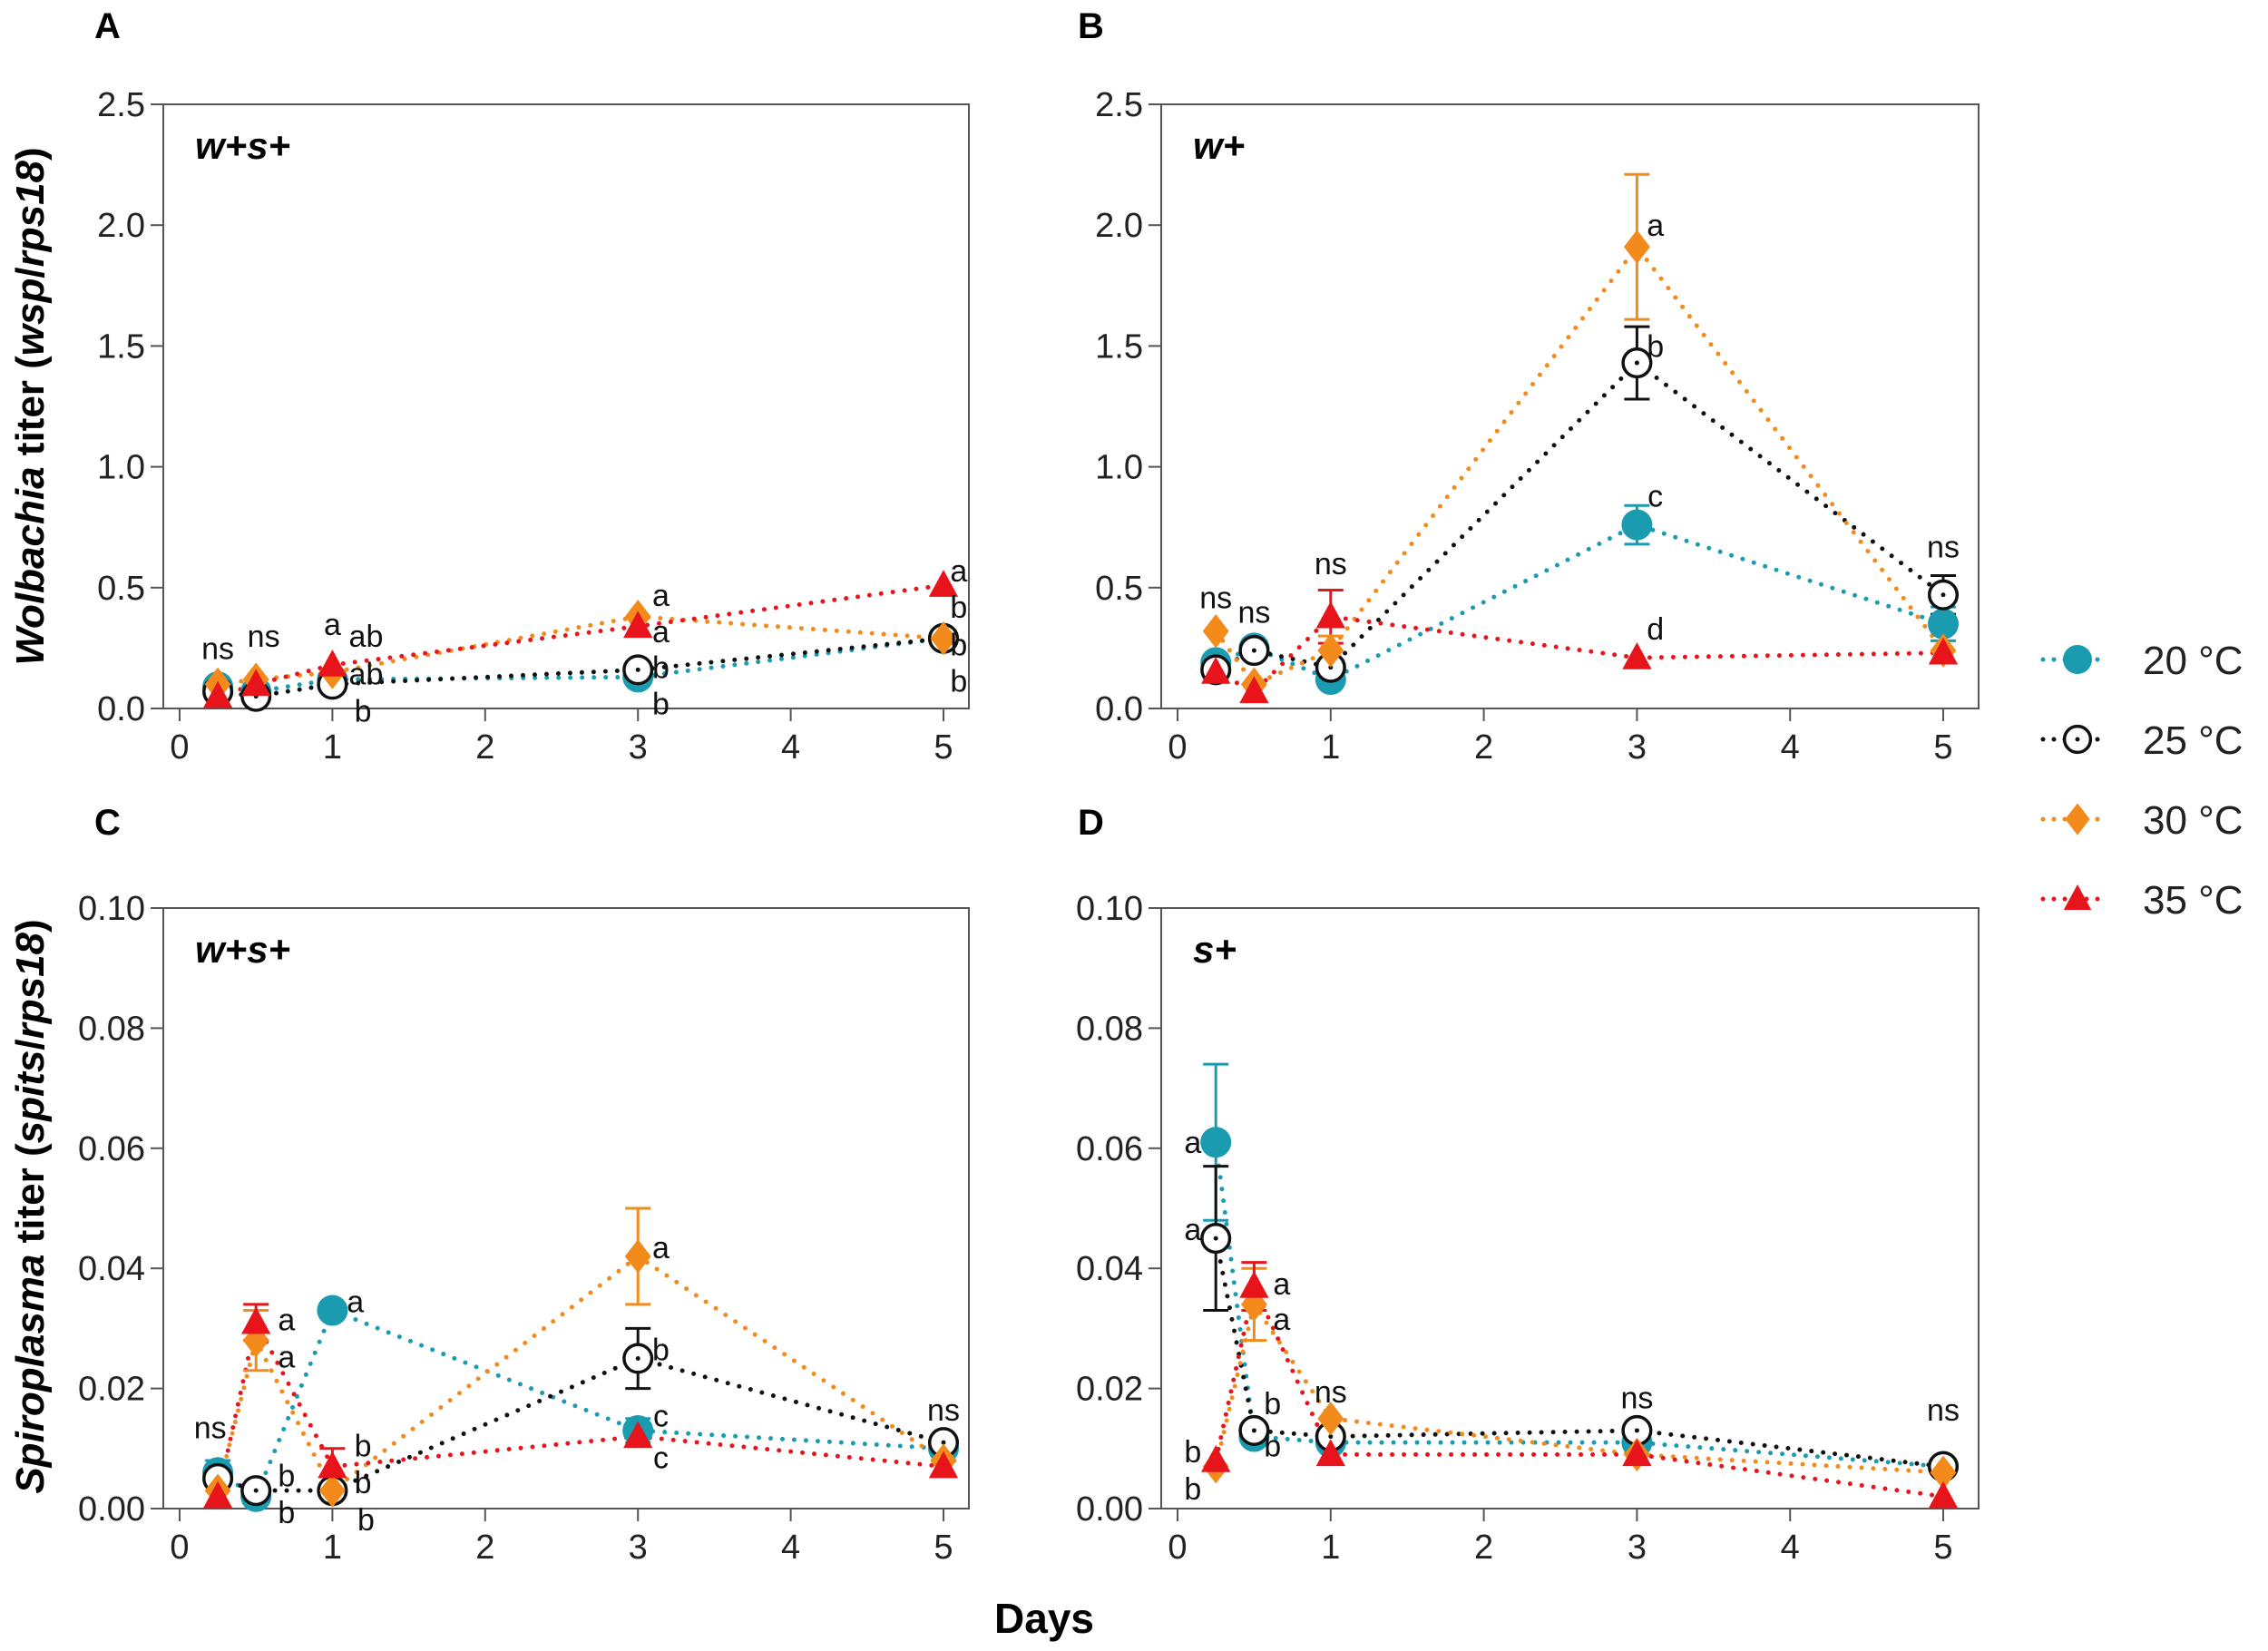  I want to click on legend: 20 °C 25 °C 30 °C 35 °C, so click(2142, 781).